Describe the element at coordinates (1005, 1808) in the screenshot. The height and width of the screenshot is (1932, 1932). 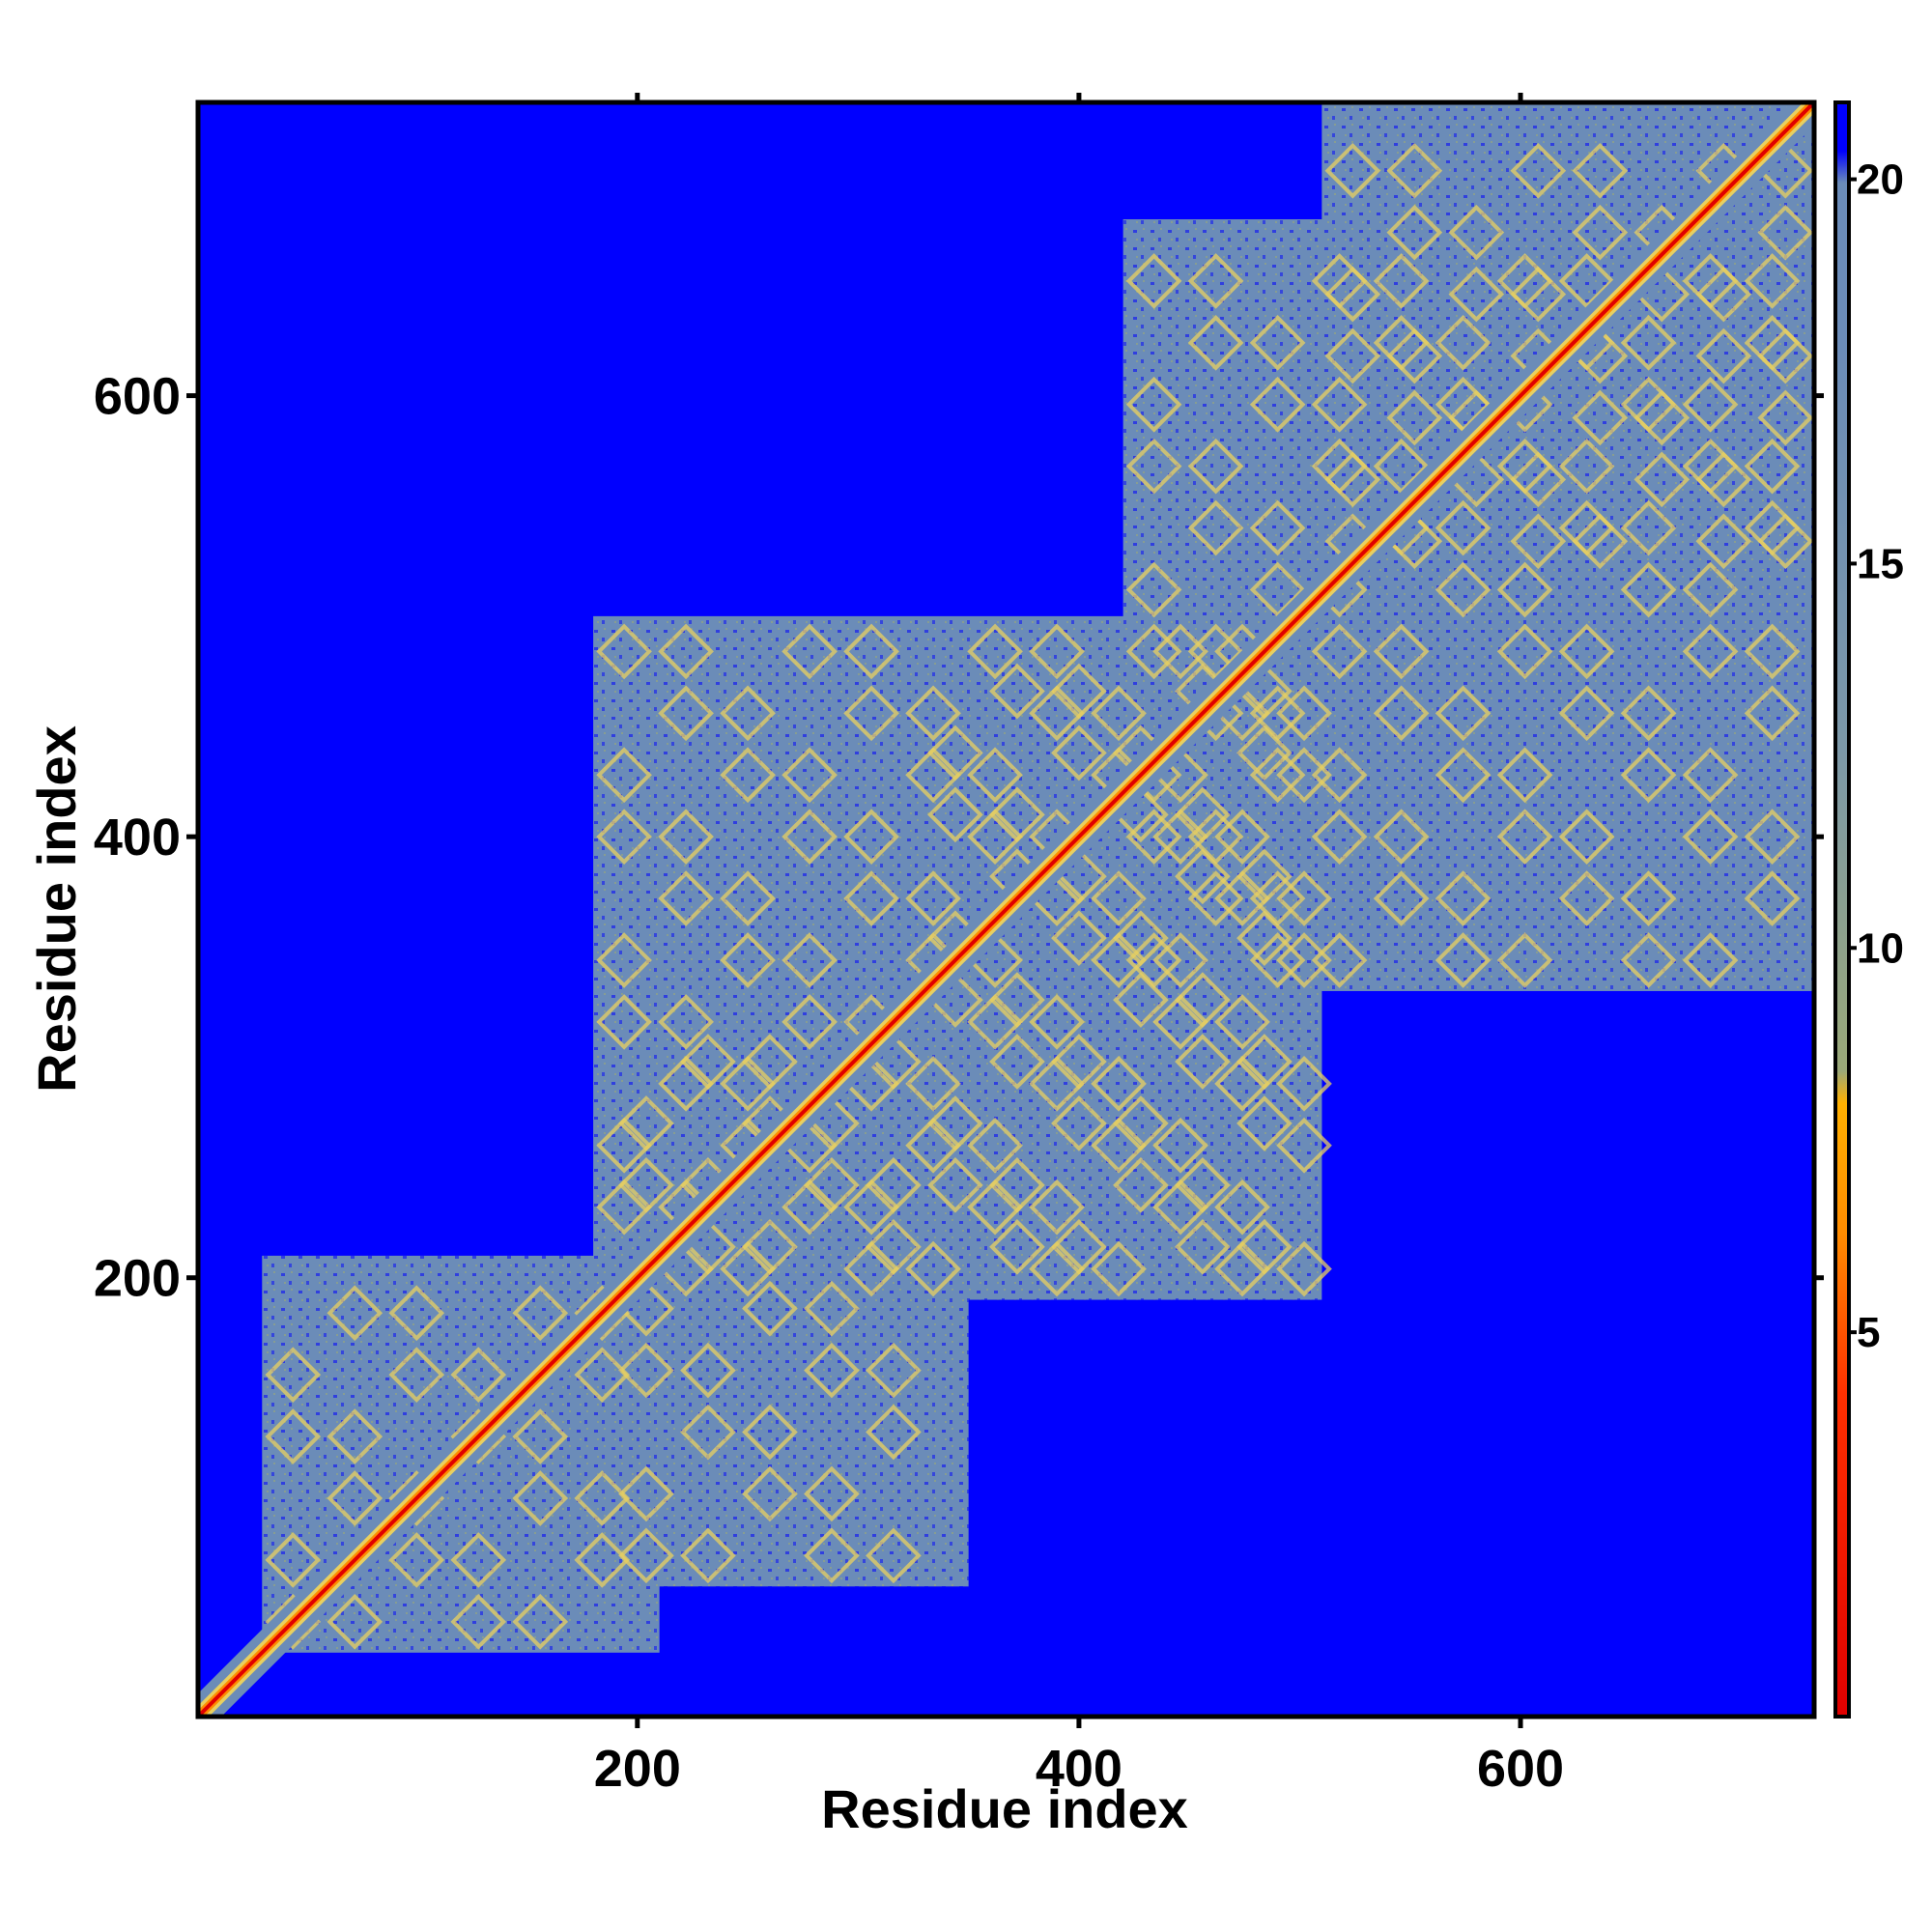
I see `x-axis-title: Residue index` at that location.